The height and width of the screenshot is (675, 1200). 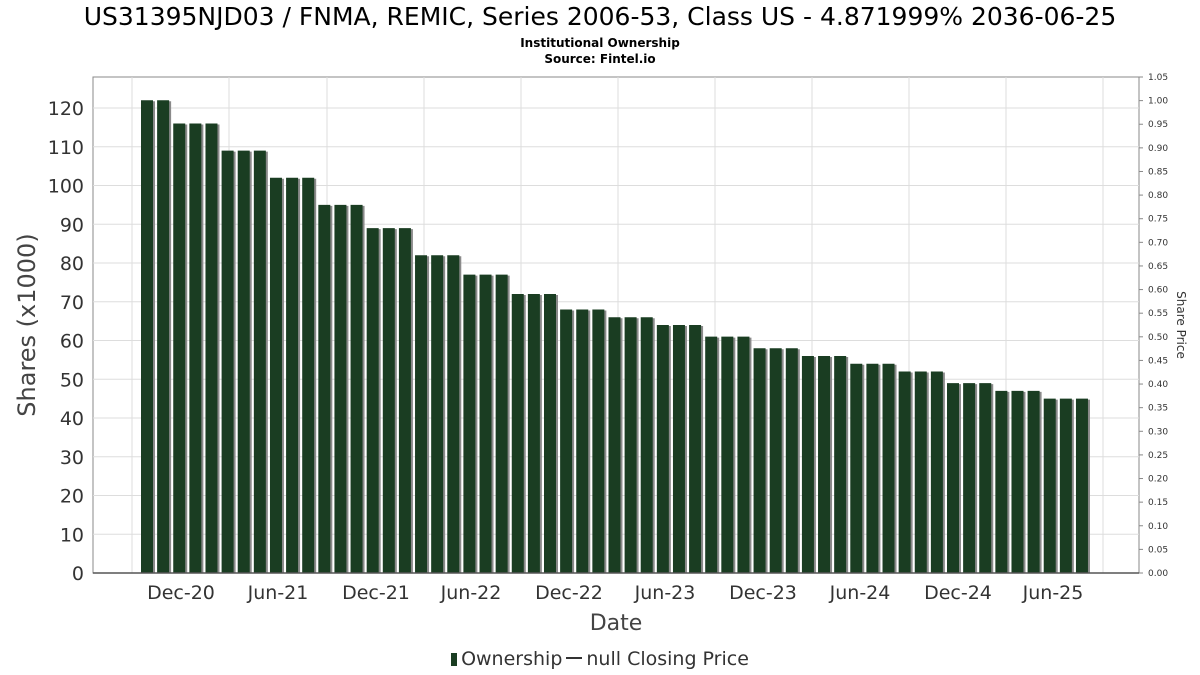 I want to click on y-tick-label: 100, so click(x=66, y=187).